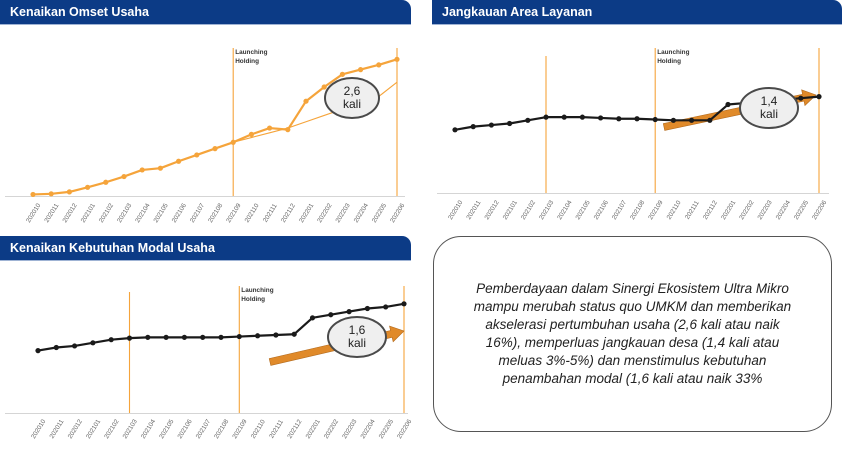 This screenshot has width=845, height=450. Describe the element at coordinates (349, 429) in the screenshot. I see `modal-tick-202203: 202203` at that location.